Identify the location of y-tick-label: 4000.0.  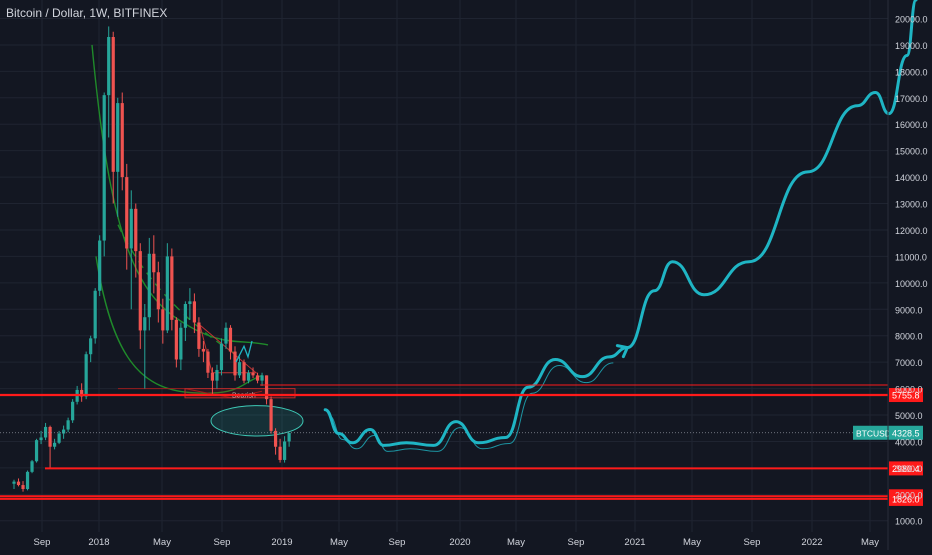
(909, 442).